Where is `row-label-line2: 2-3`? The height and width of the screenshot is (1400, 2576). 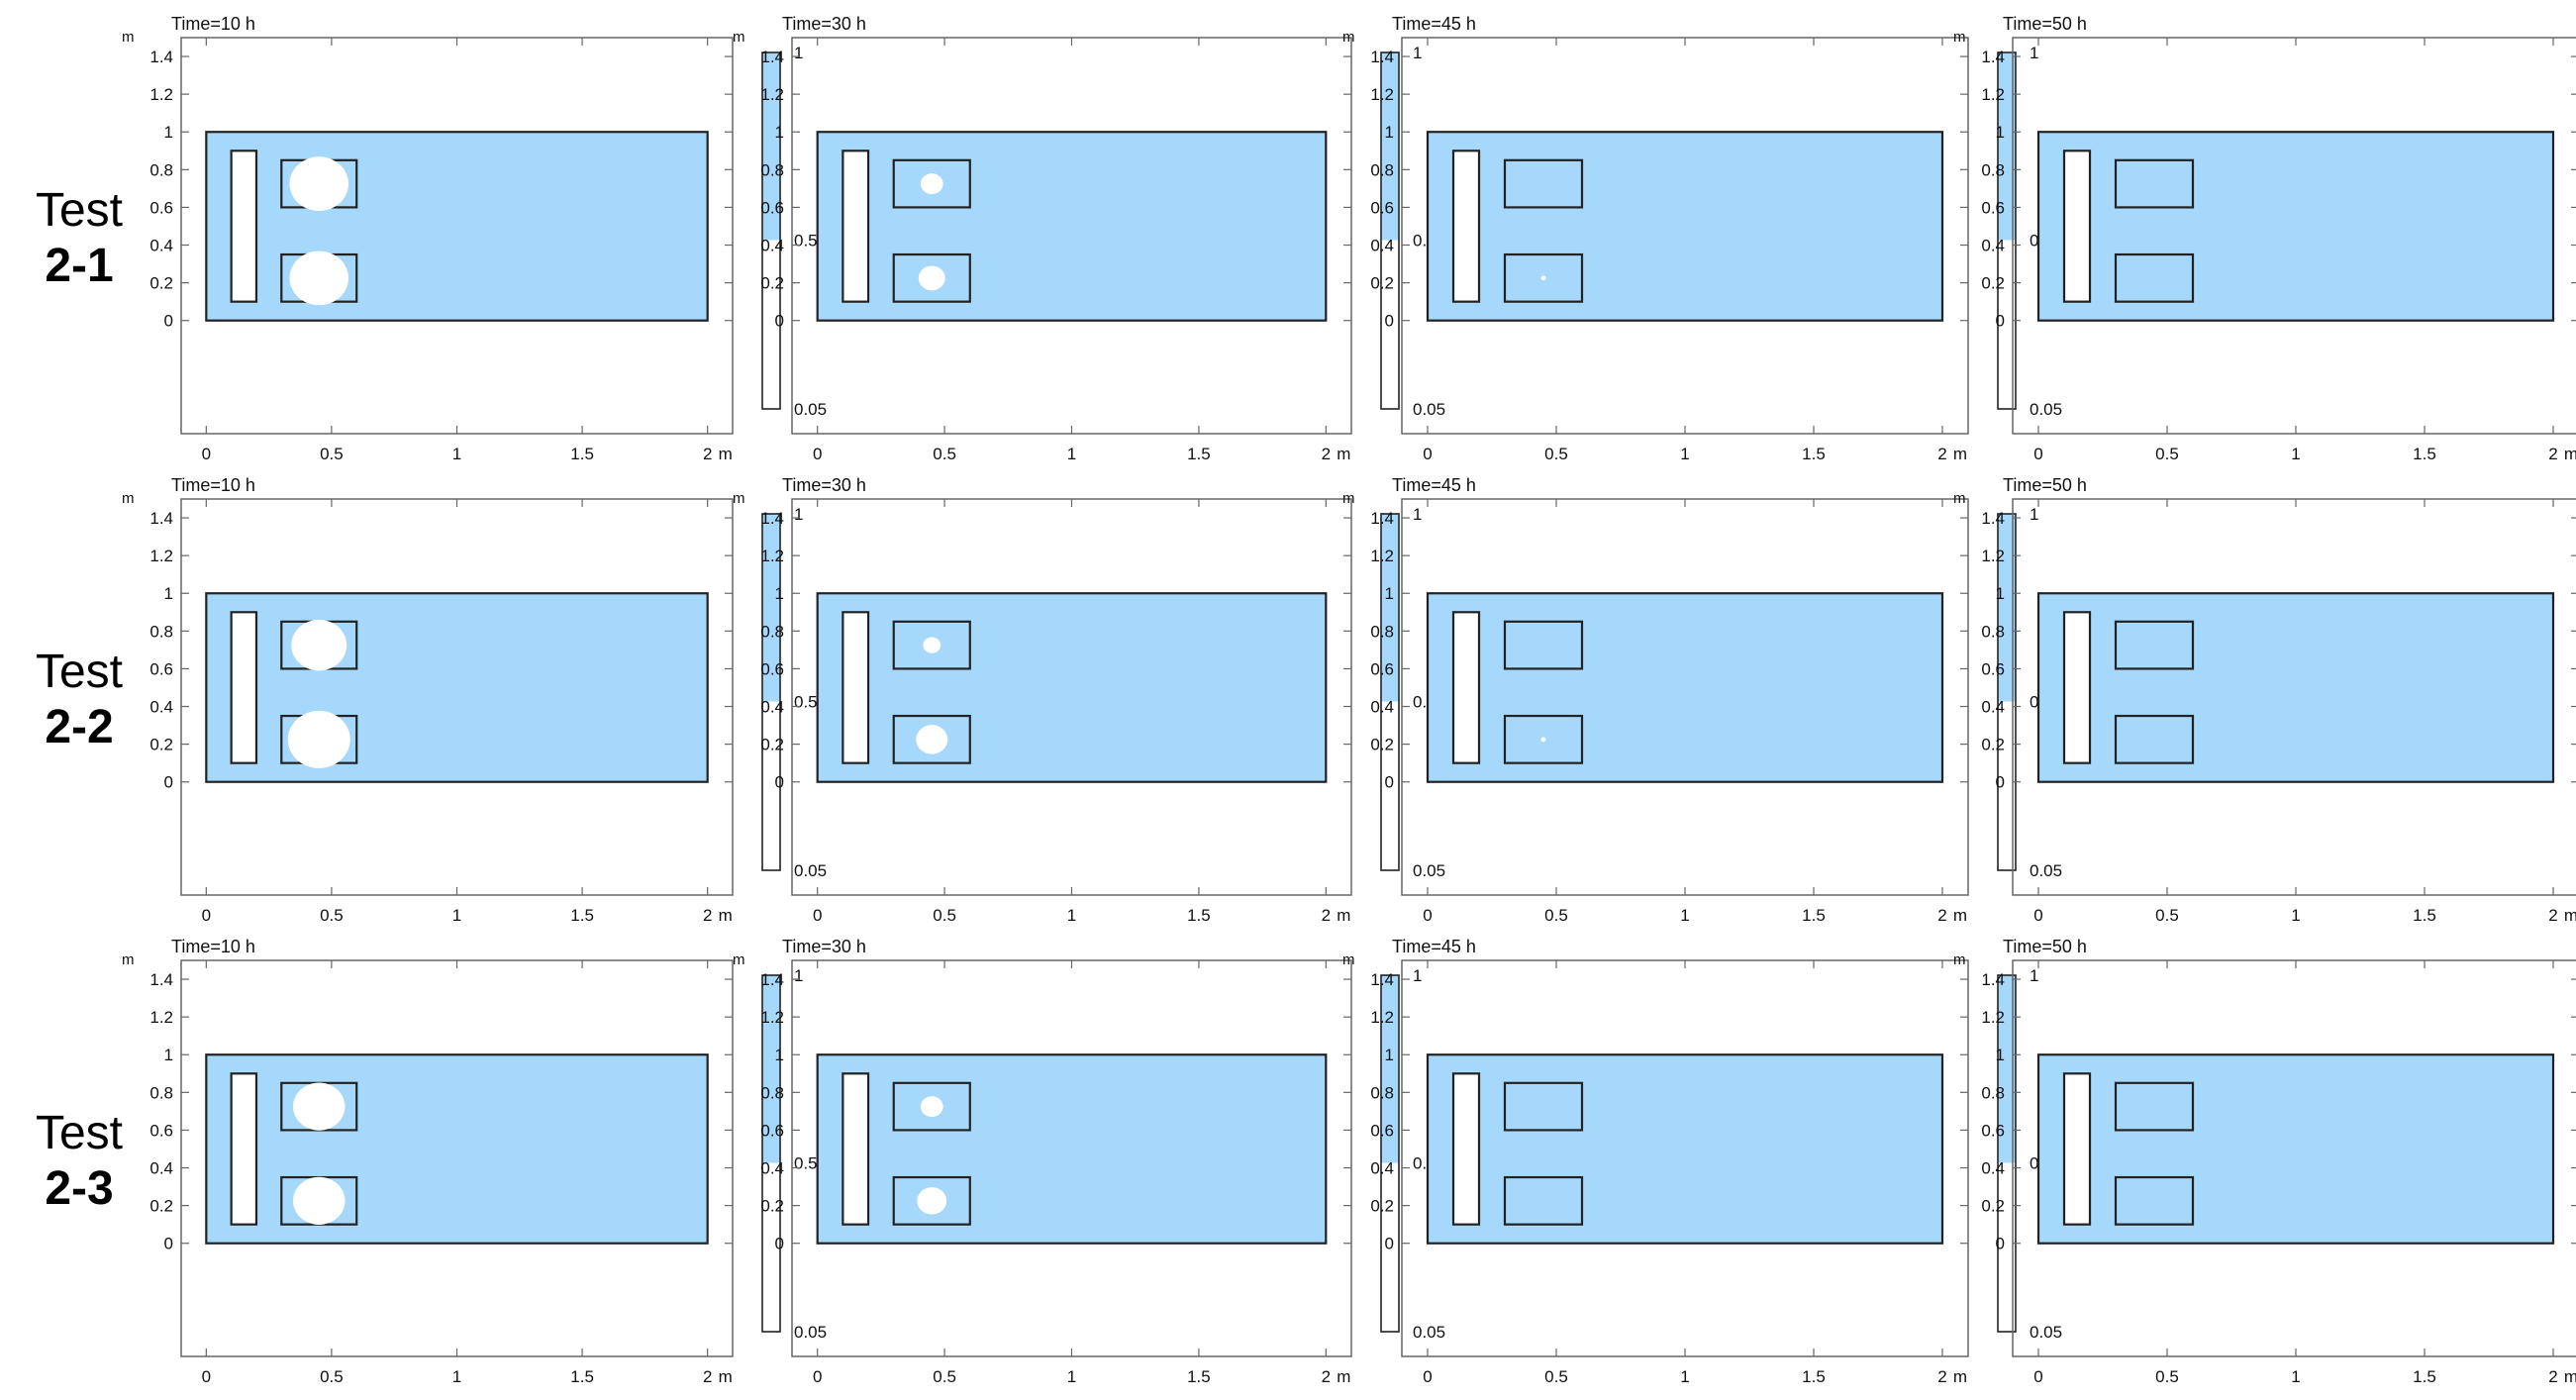 row-label-line2: 2-3 is located at coordinates (80, 1188).